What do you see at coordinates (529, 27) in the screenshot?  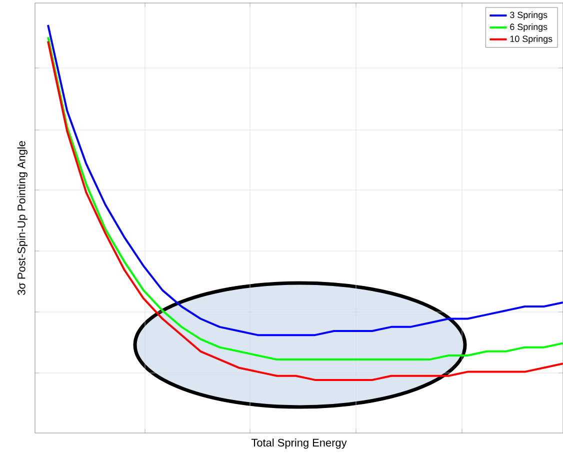 I see `legend-label: 6 Springs` at bounding box center [529, 27].